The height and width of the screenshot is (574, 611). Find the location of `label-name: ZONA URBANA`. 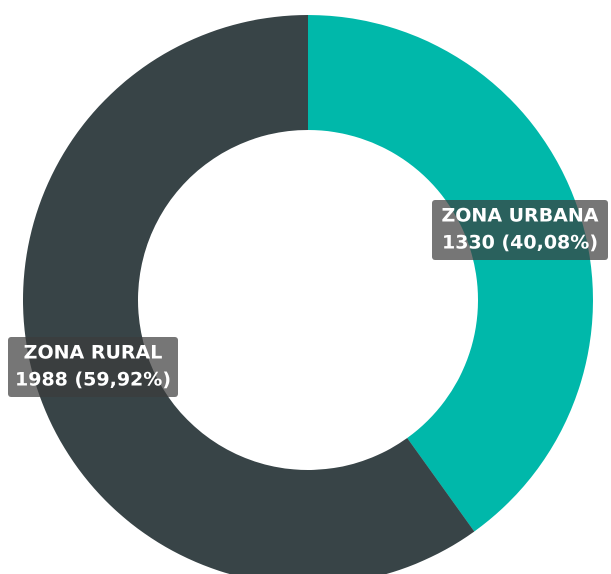

label-name: ZONA URBANA is located at coordinates (519, 216).